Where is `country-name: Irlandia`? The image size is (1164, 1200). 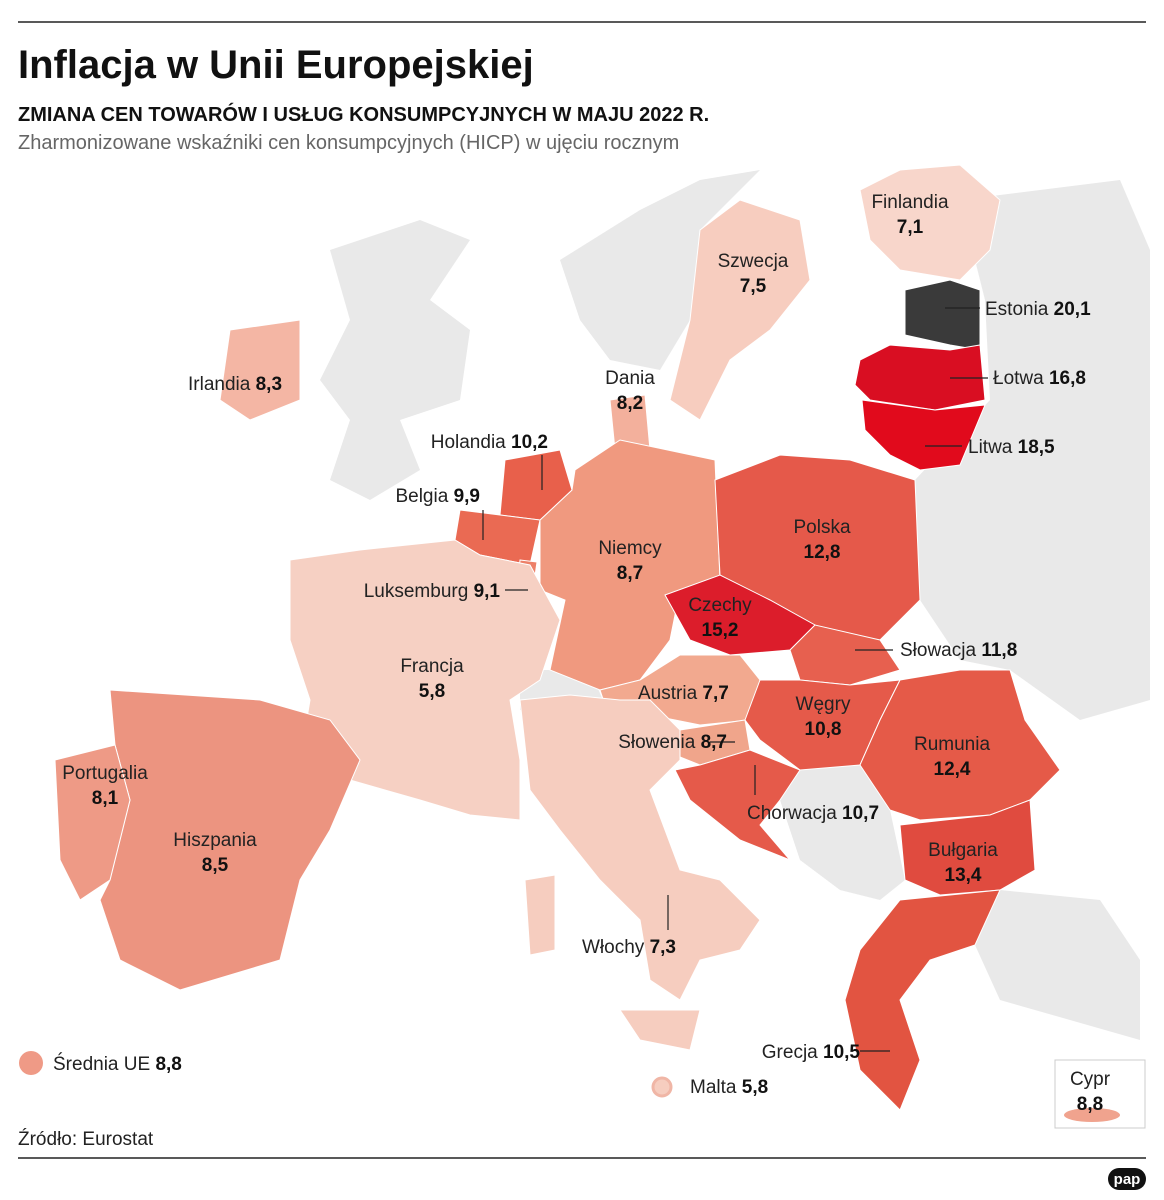 country-name: Irlandia is located at coordinates (219, 384).